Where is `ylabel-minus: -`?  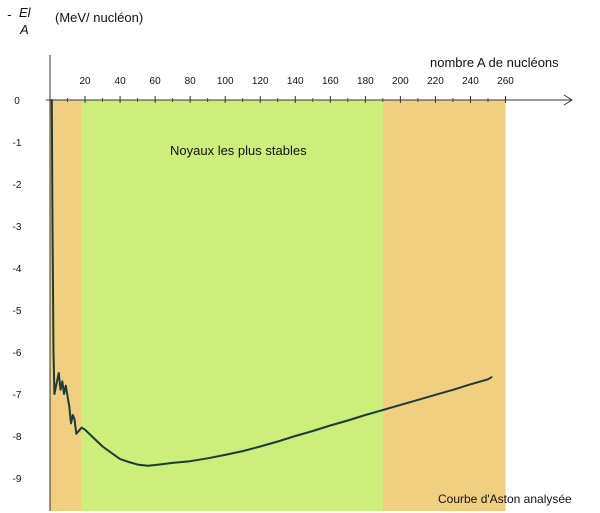 ylabel-minus: - is located at coordinates (9, 14).